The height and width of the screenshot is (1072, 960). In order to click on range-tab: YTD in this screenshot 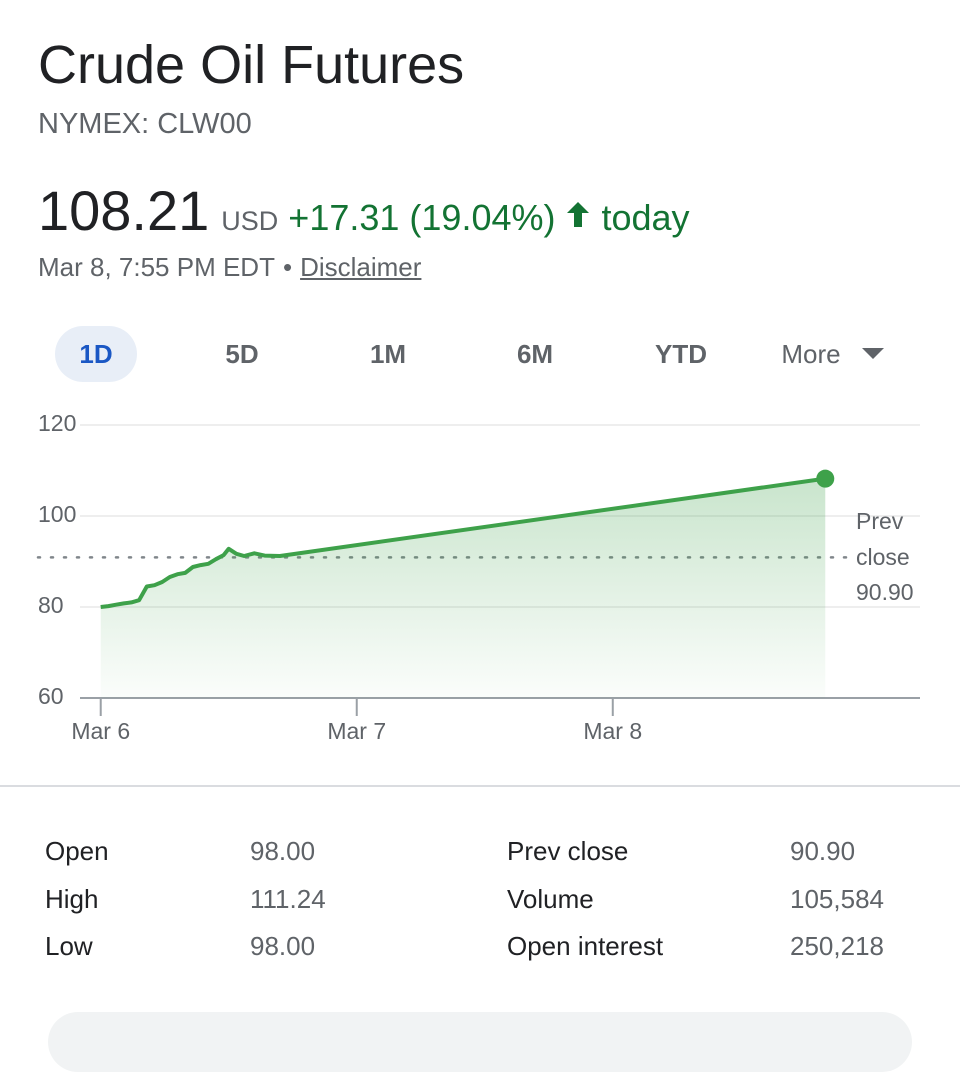, I will do `click(681, 354)`.